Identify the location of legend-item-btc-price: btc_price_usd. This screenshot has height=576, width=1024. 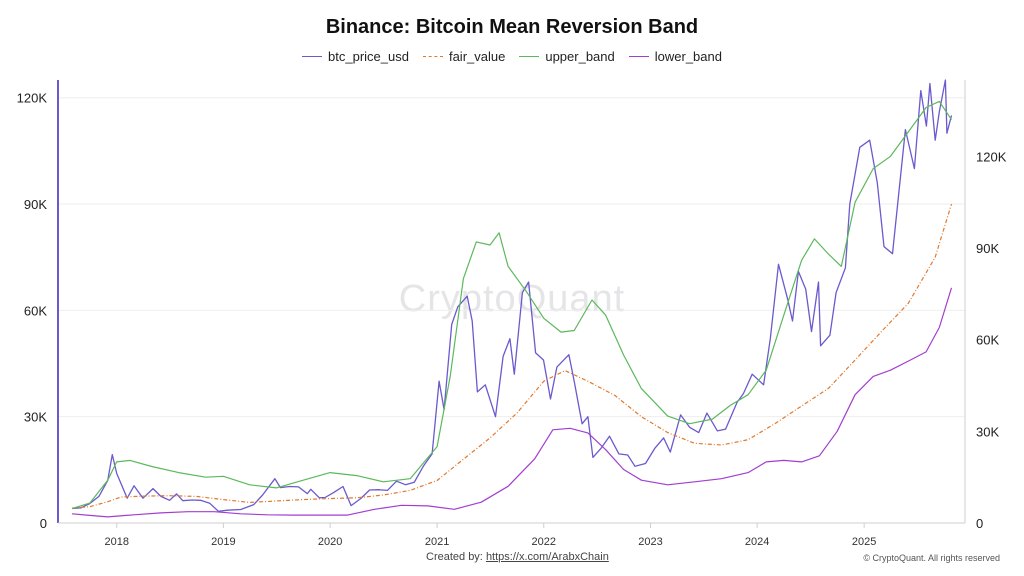
(355, 56).